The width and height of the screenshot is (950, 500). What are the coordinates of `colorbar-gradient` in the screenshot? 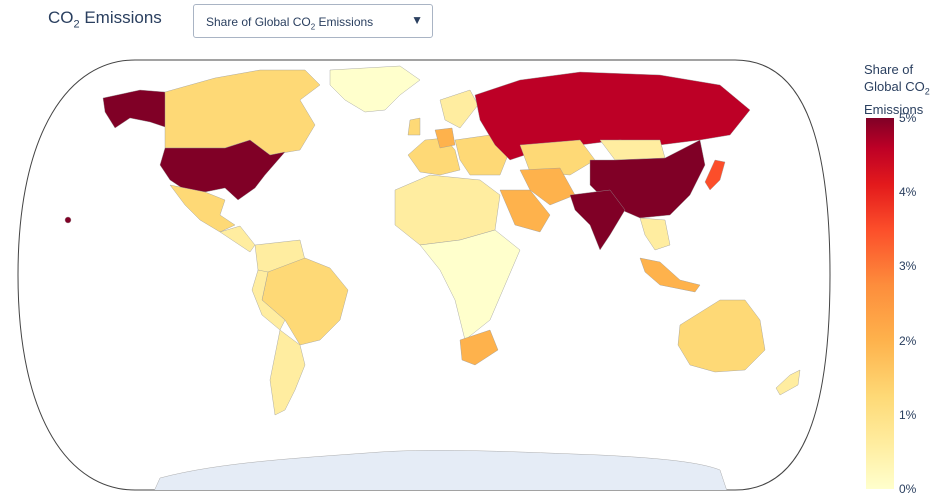 It's located at (880, 303).